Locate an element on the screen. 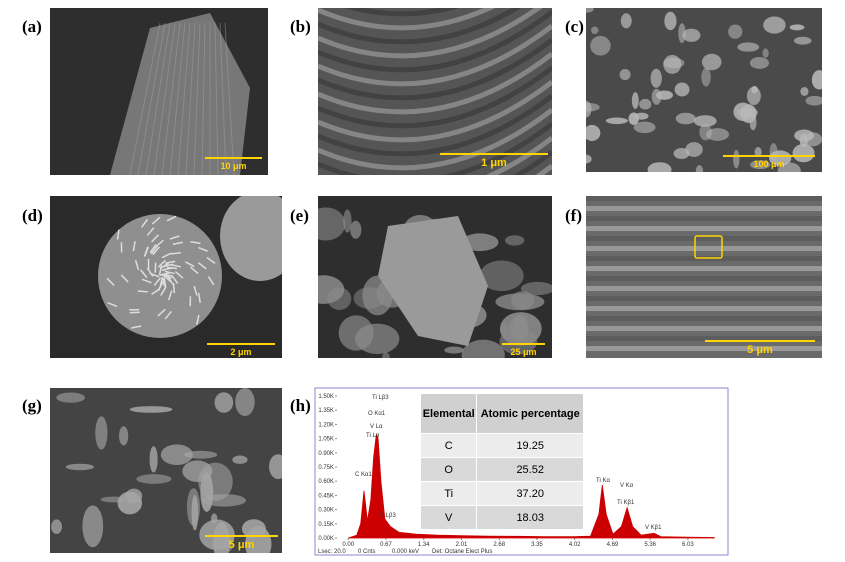 The image size is (845, 562). table-cell: C is located at coordinates (448, 445).